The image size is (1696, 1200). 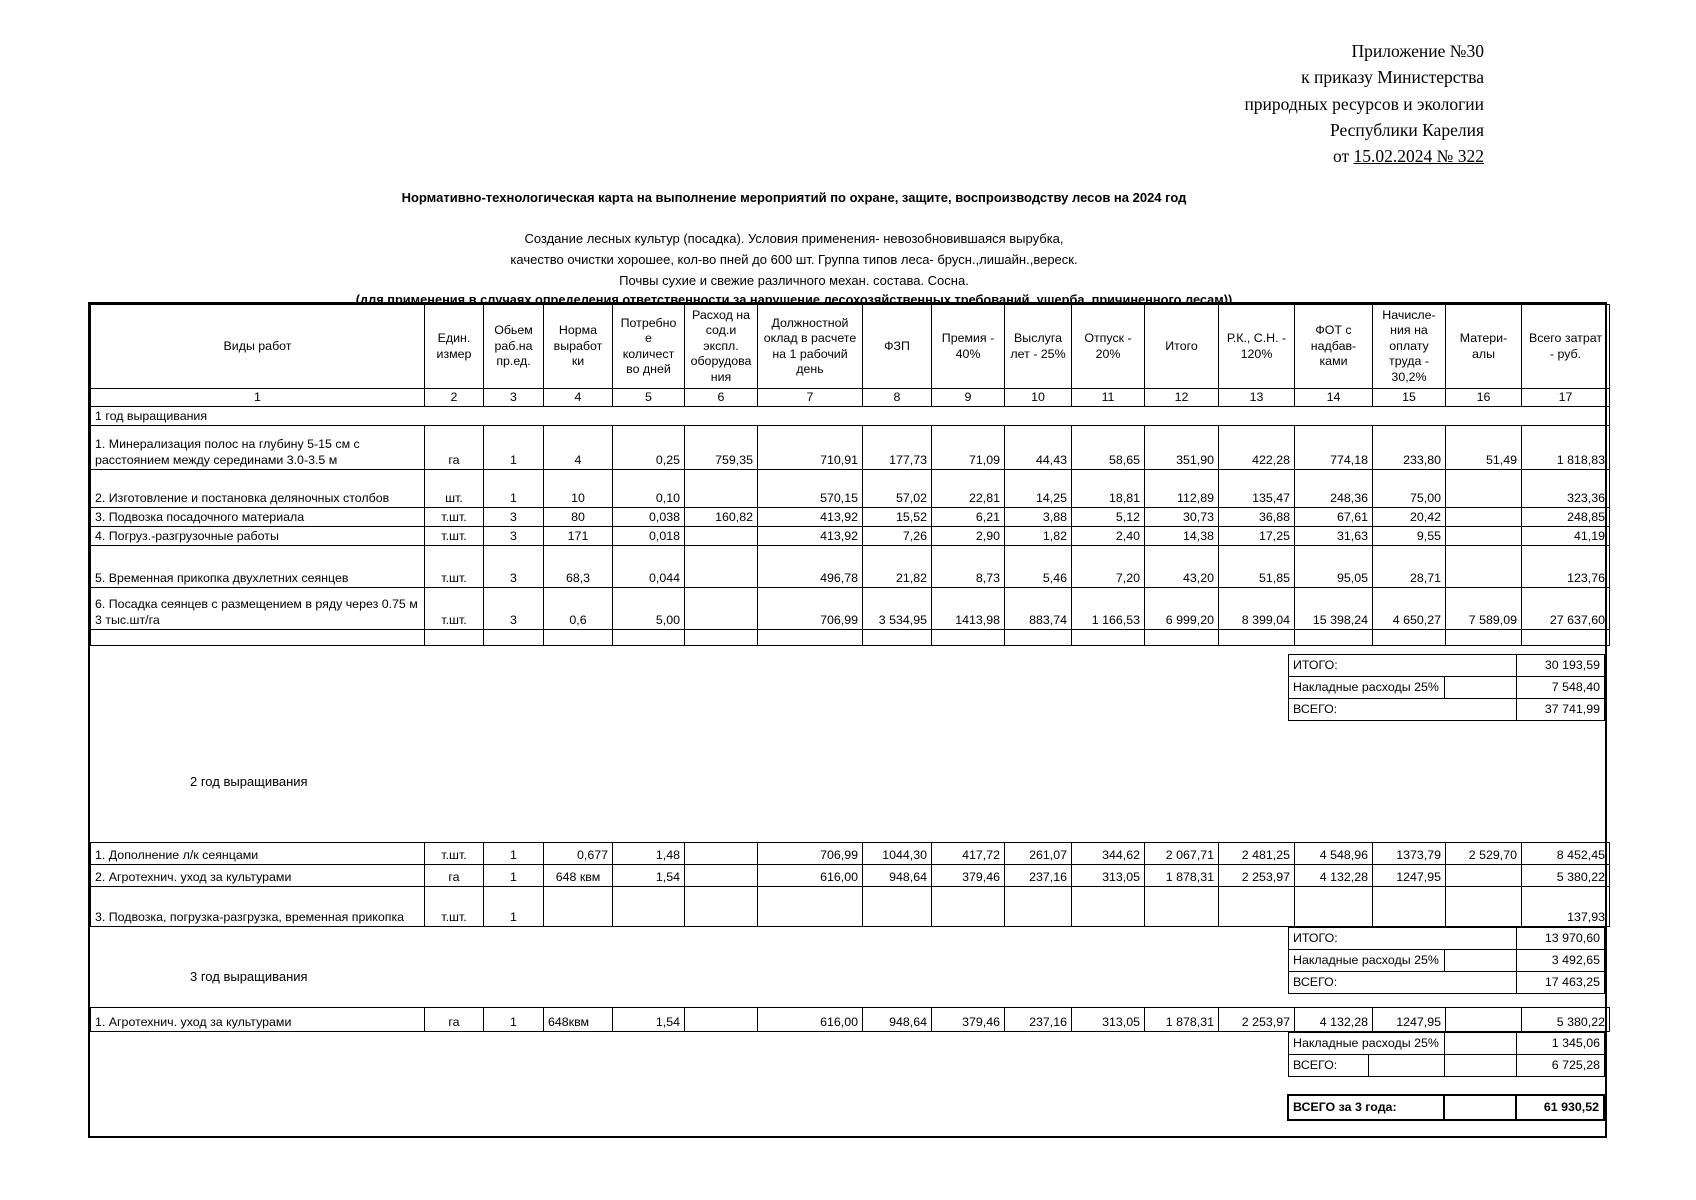 I want to click on approval-date-number: 15.02.2024 № 322, so click(x=1418, y=156).